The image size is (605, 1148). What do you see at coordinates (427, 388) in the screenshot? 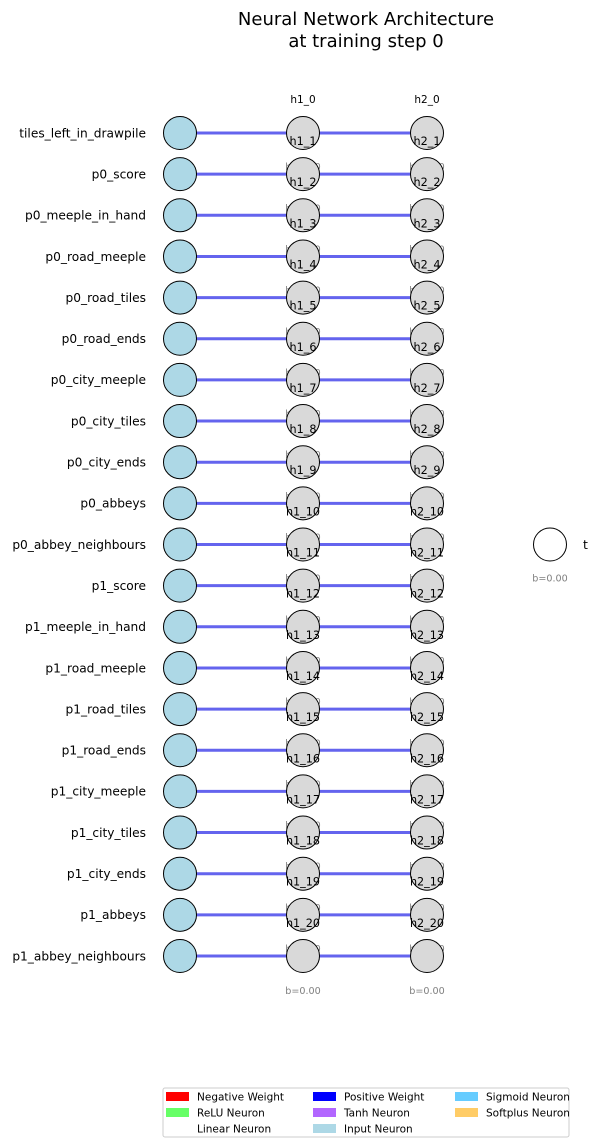
I see `hidden-neuron-label: h2_7` at bounding box center [427, 388].